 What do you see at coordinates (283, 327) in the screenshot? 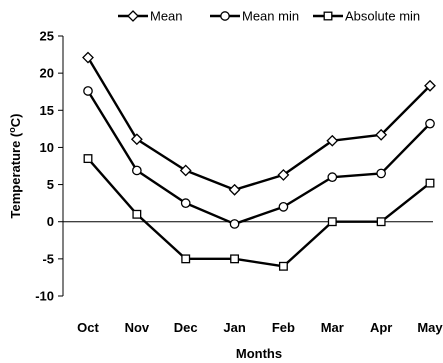
I see `x-tick-label: Feb` at bounding box center [283, 327].